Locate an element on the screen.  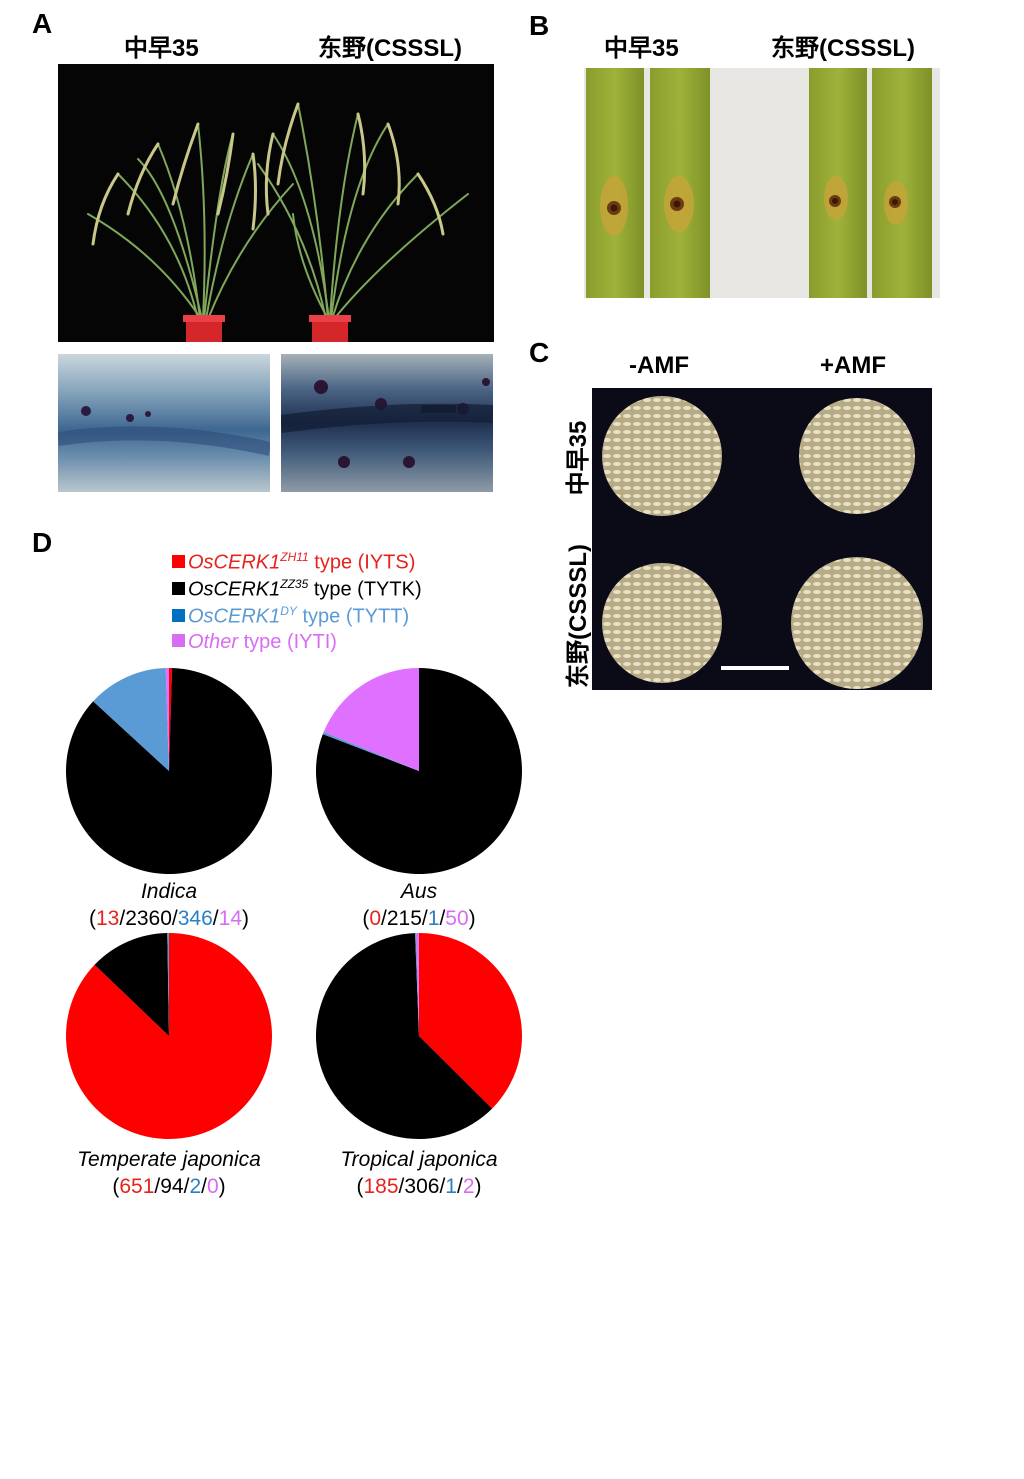
legend-type: type (IYTS) is located at coordinates (362, 563).